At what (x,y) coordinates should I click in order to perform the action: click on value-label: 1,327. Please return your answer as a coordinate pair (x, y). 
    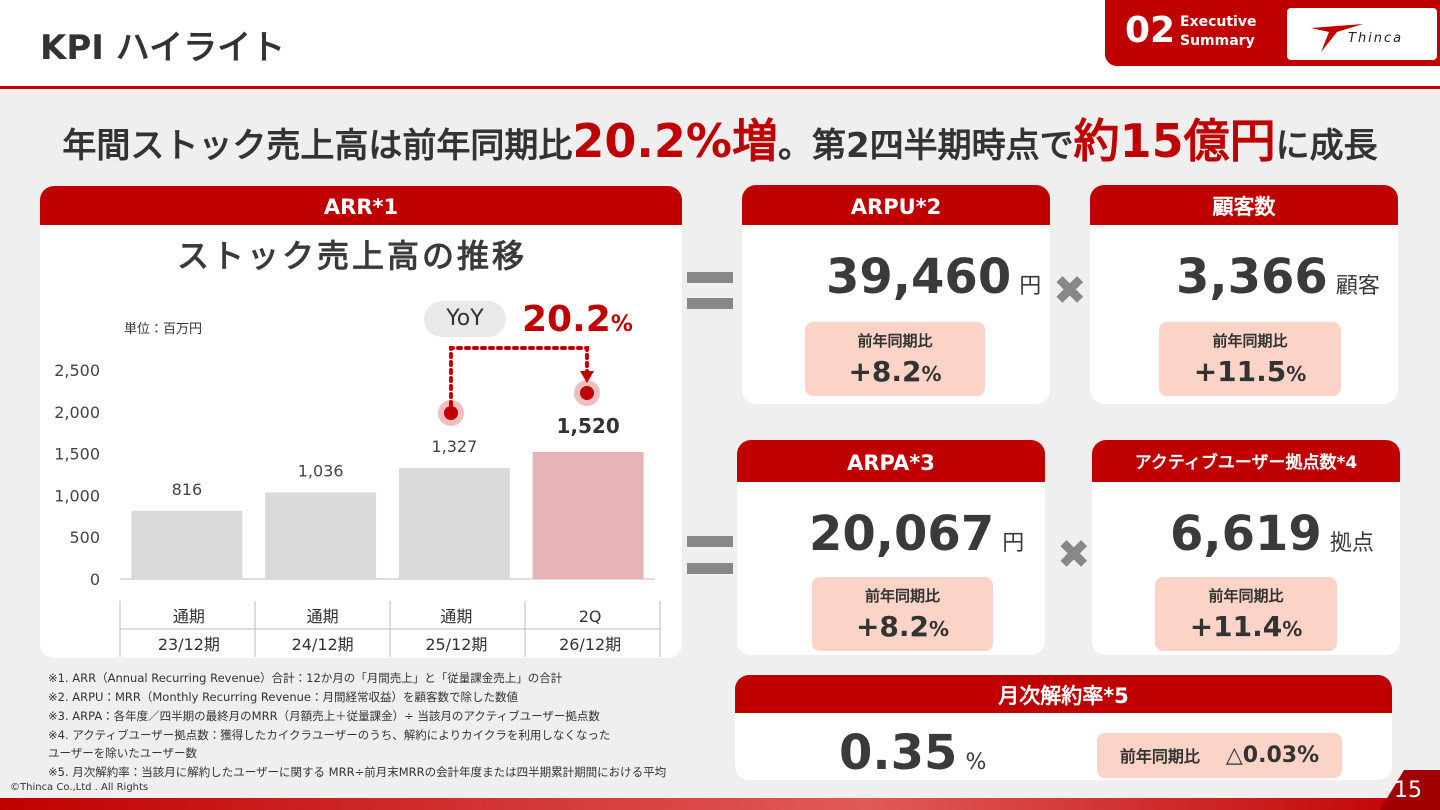
    Looking at the image, I should click on (454, 446).